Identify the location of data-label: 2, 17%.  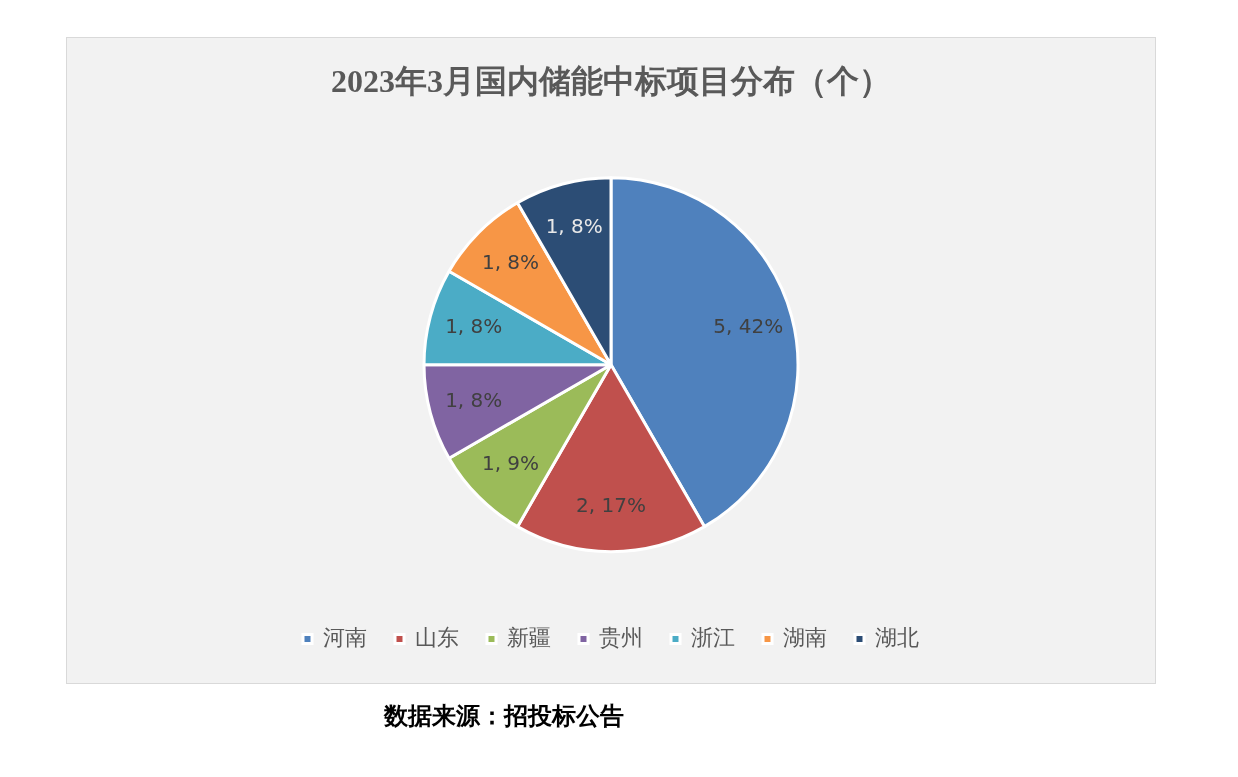
(611, 505).